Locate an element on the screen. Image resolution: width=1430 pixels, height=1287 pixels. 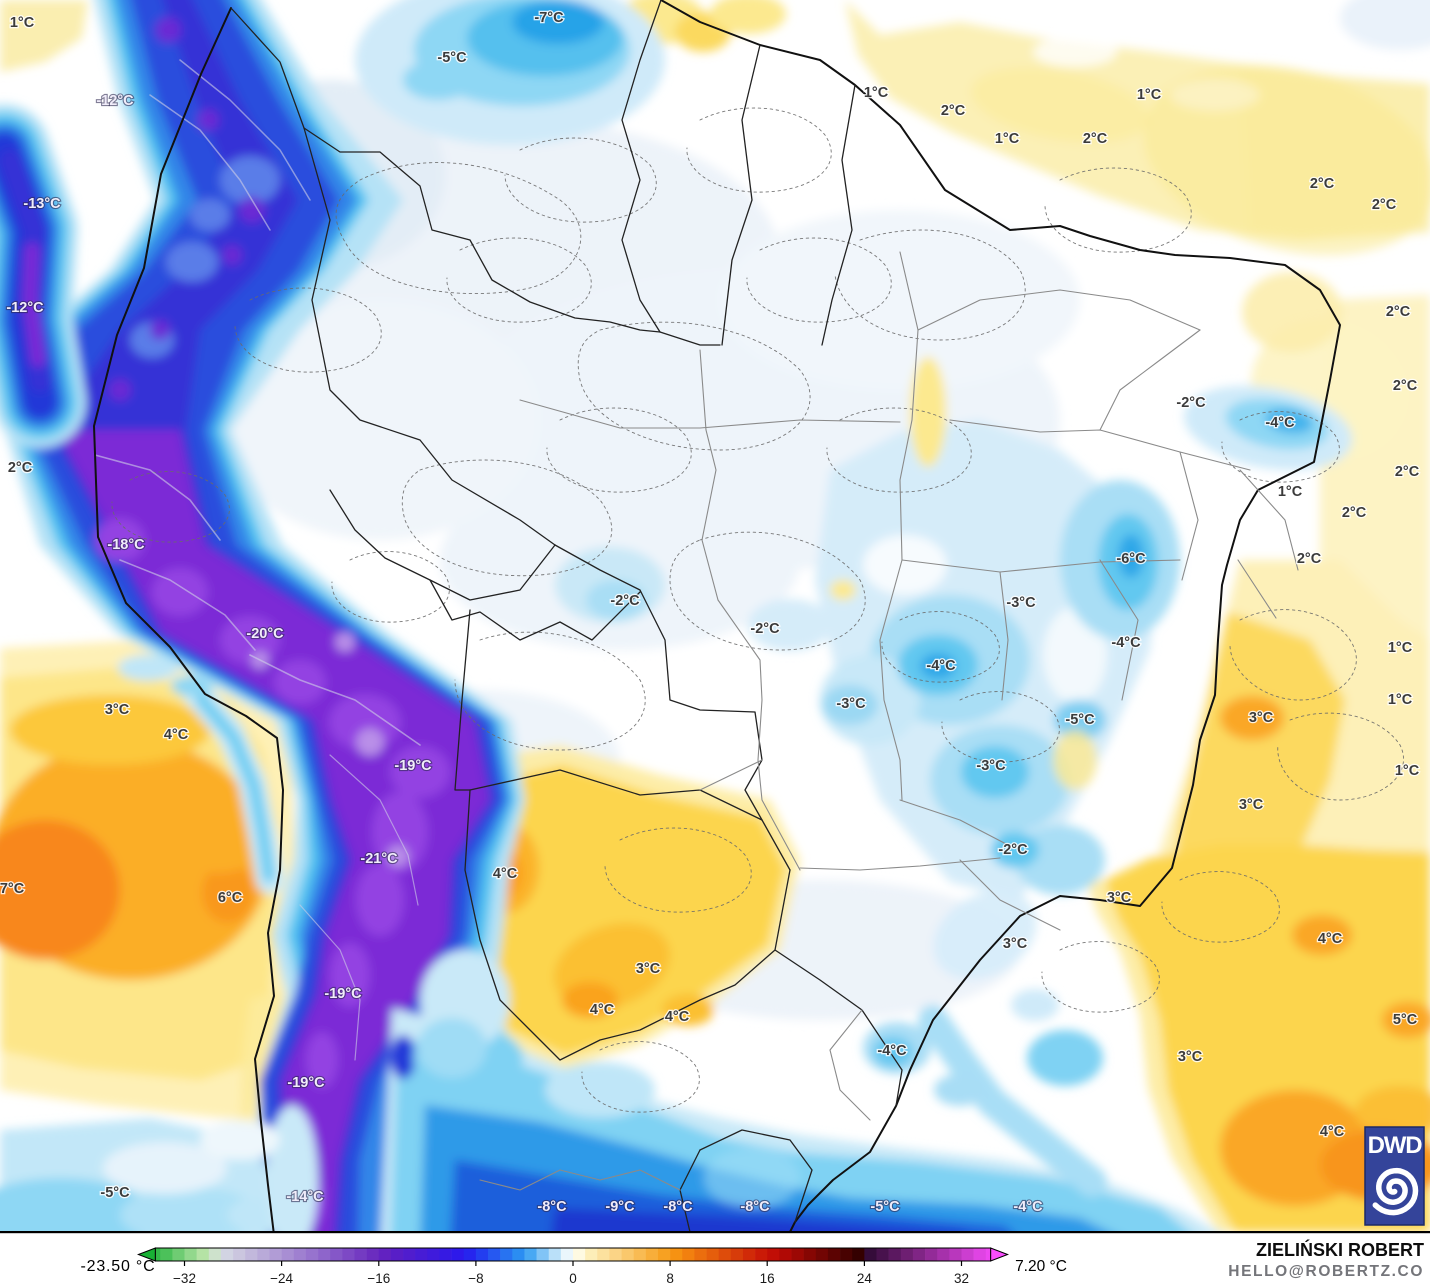
svg-text: −16 is located at coordinates (378, 1278).